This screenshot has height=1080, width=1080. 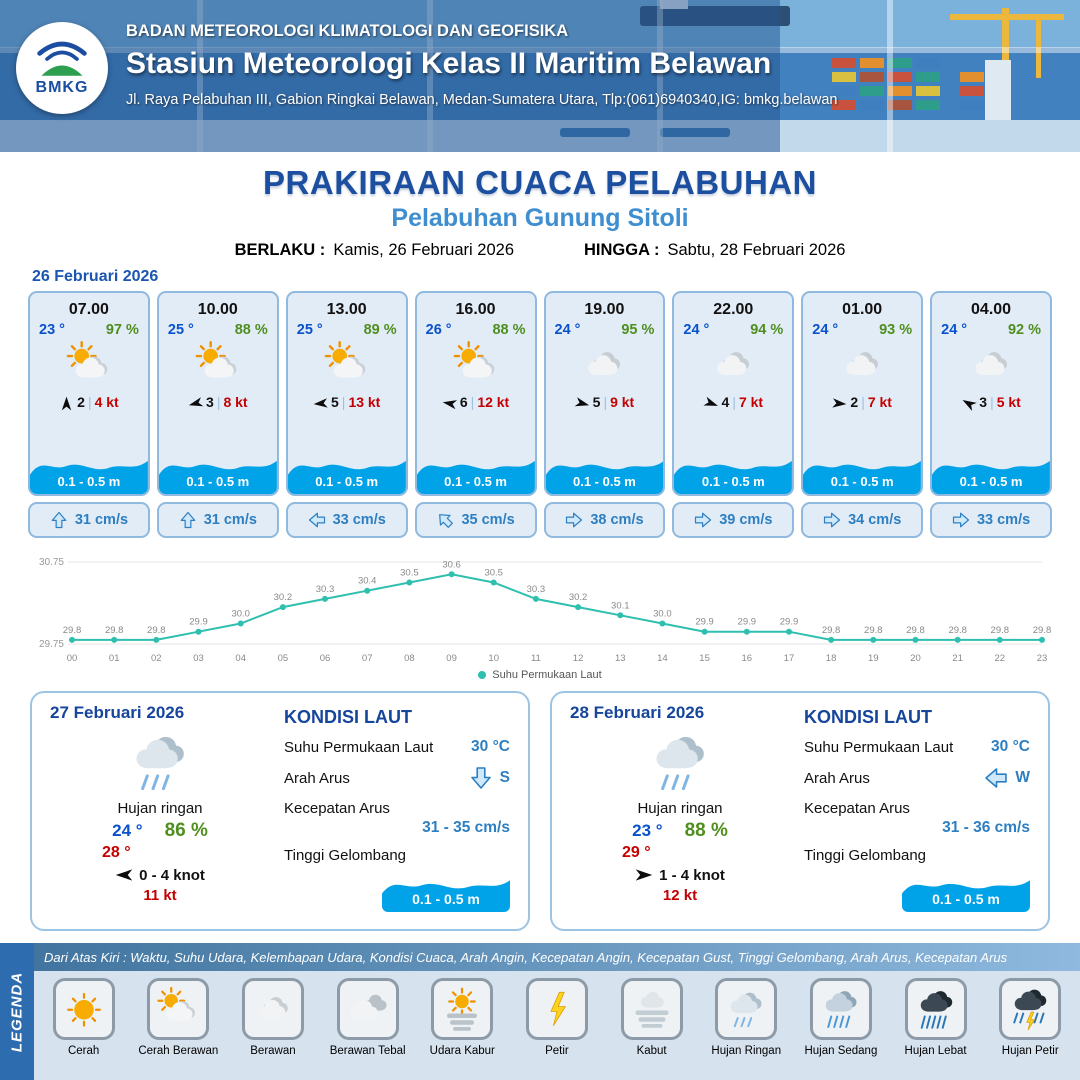 I want to click on daily-temp-max: 28 °, so click(x=116, y=852).